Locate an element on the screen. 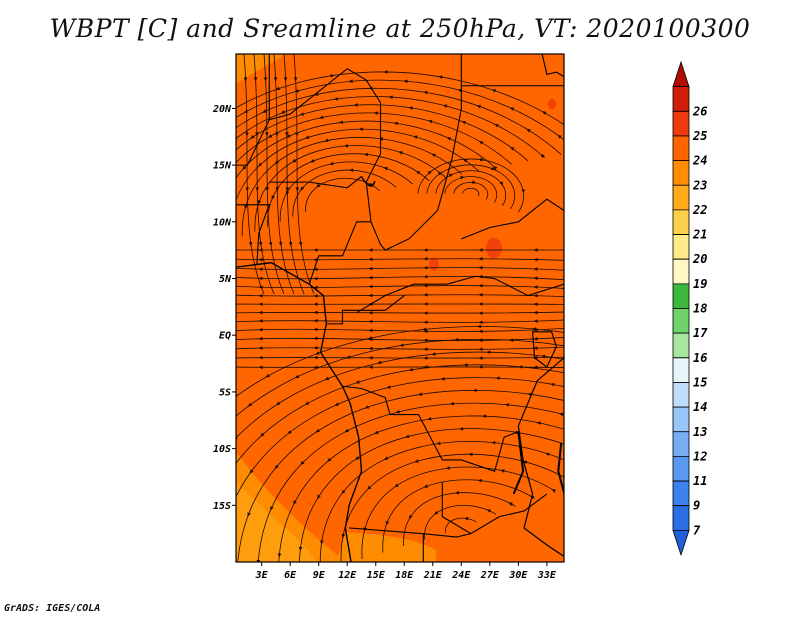  x-tick-label: 24E is located at coordinates (461, 575).